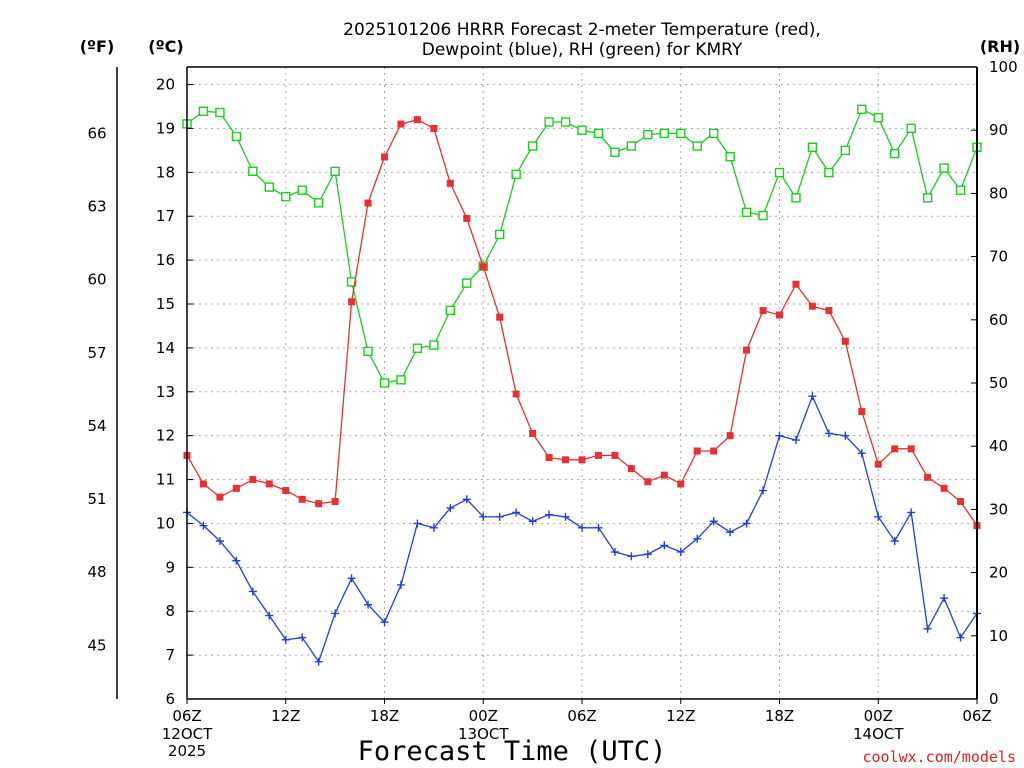 The width and height of the screenshot is (1024, 768). What do you see at coordinates (165, 480) in the screenshot?
I see `celsius-tick-label: 11` at bounding box center [165, 480].